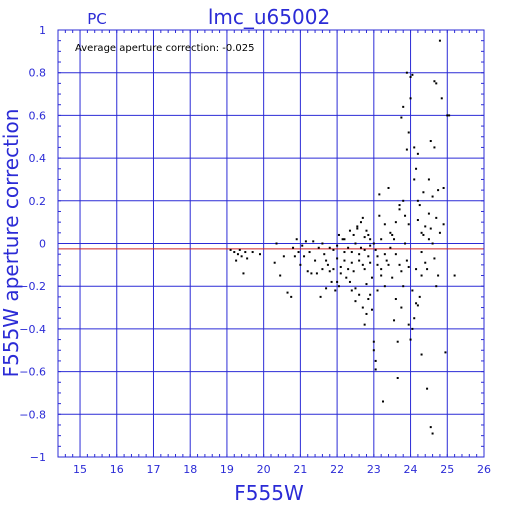 The height and width of the screenshot is (512, 512). I want to click on x-tick-label: 18, so click(190, 469).